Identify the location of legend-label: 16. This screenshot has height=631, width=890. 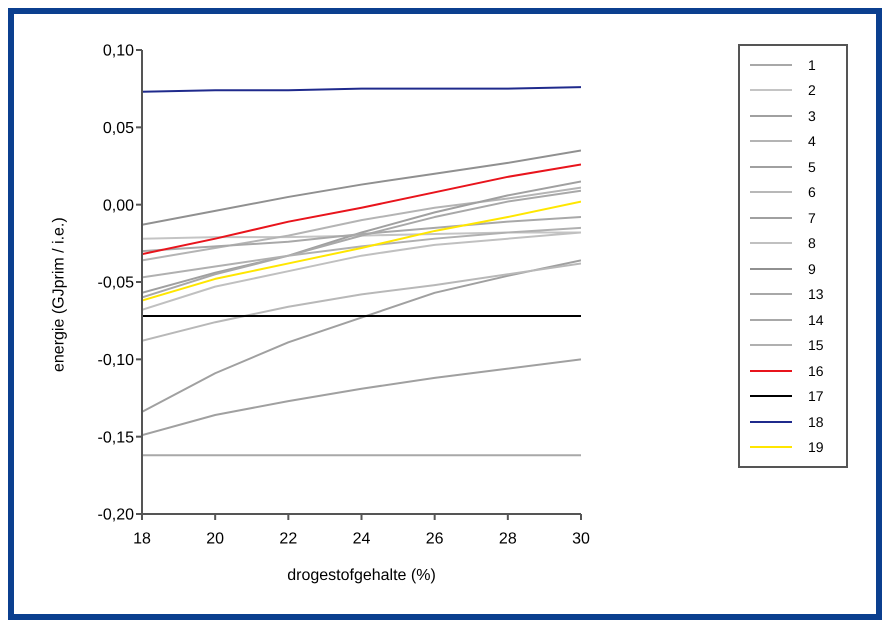
(816, 370).